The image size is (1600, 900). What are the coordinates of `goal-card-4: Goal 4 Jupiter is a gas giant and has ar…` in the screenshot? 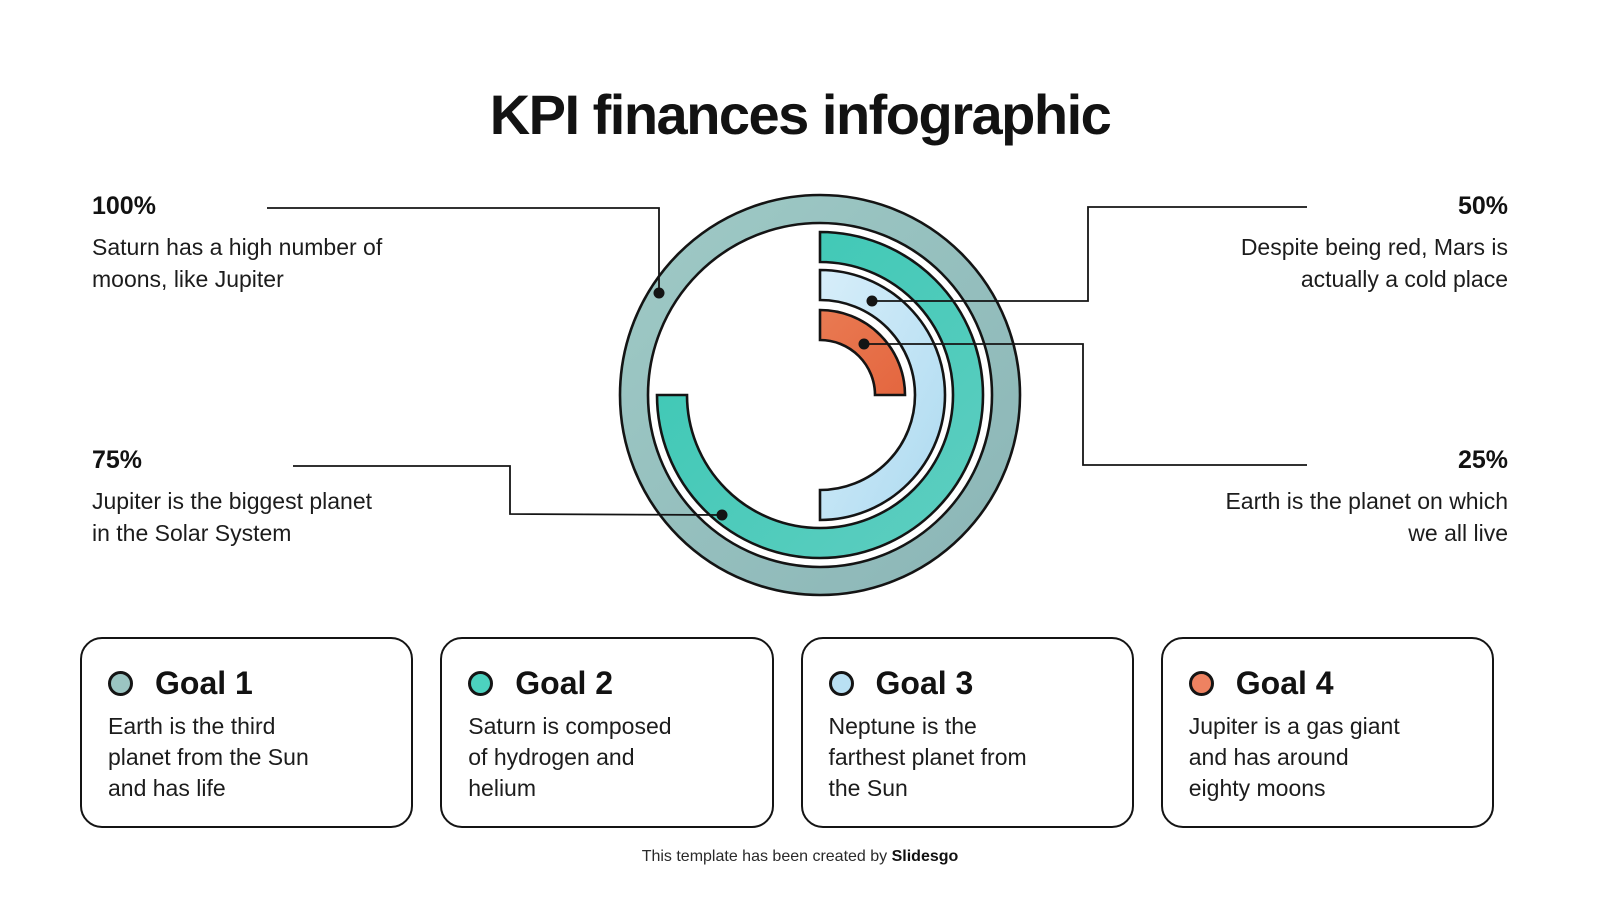 It's located at (1327, 732).